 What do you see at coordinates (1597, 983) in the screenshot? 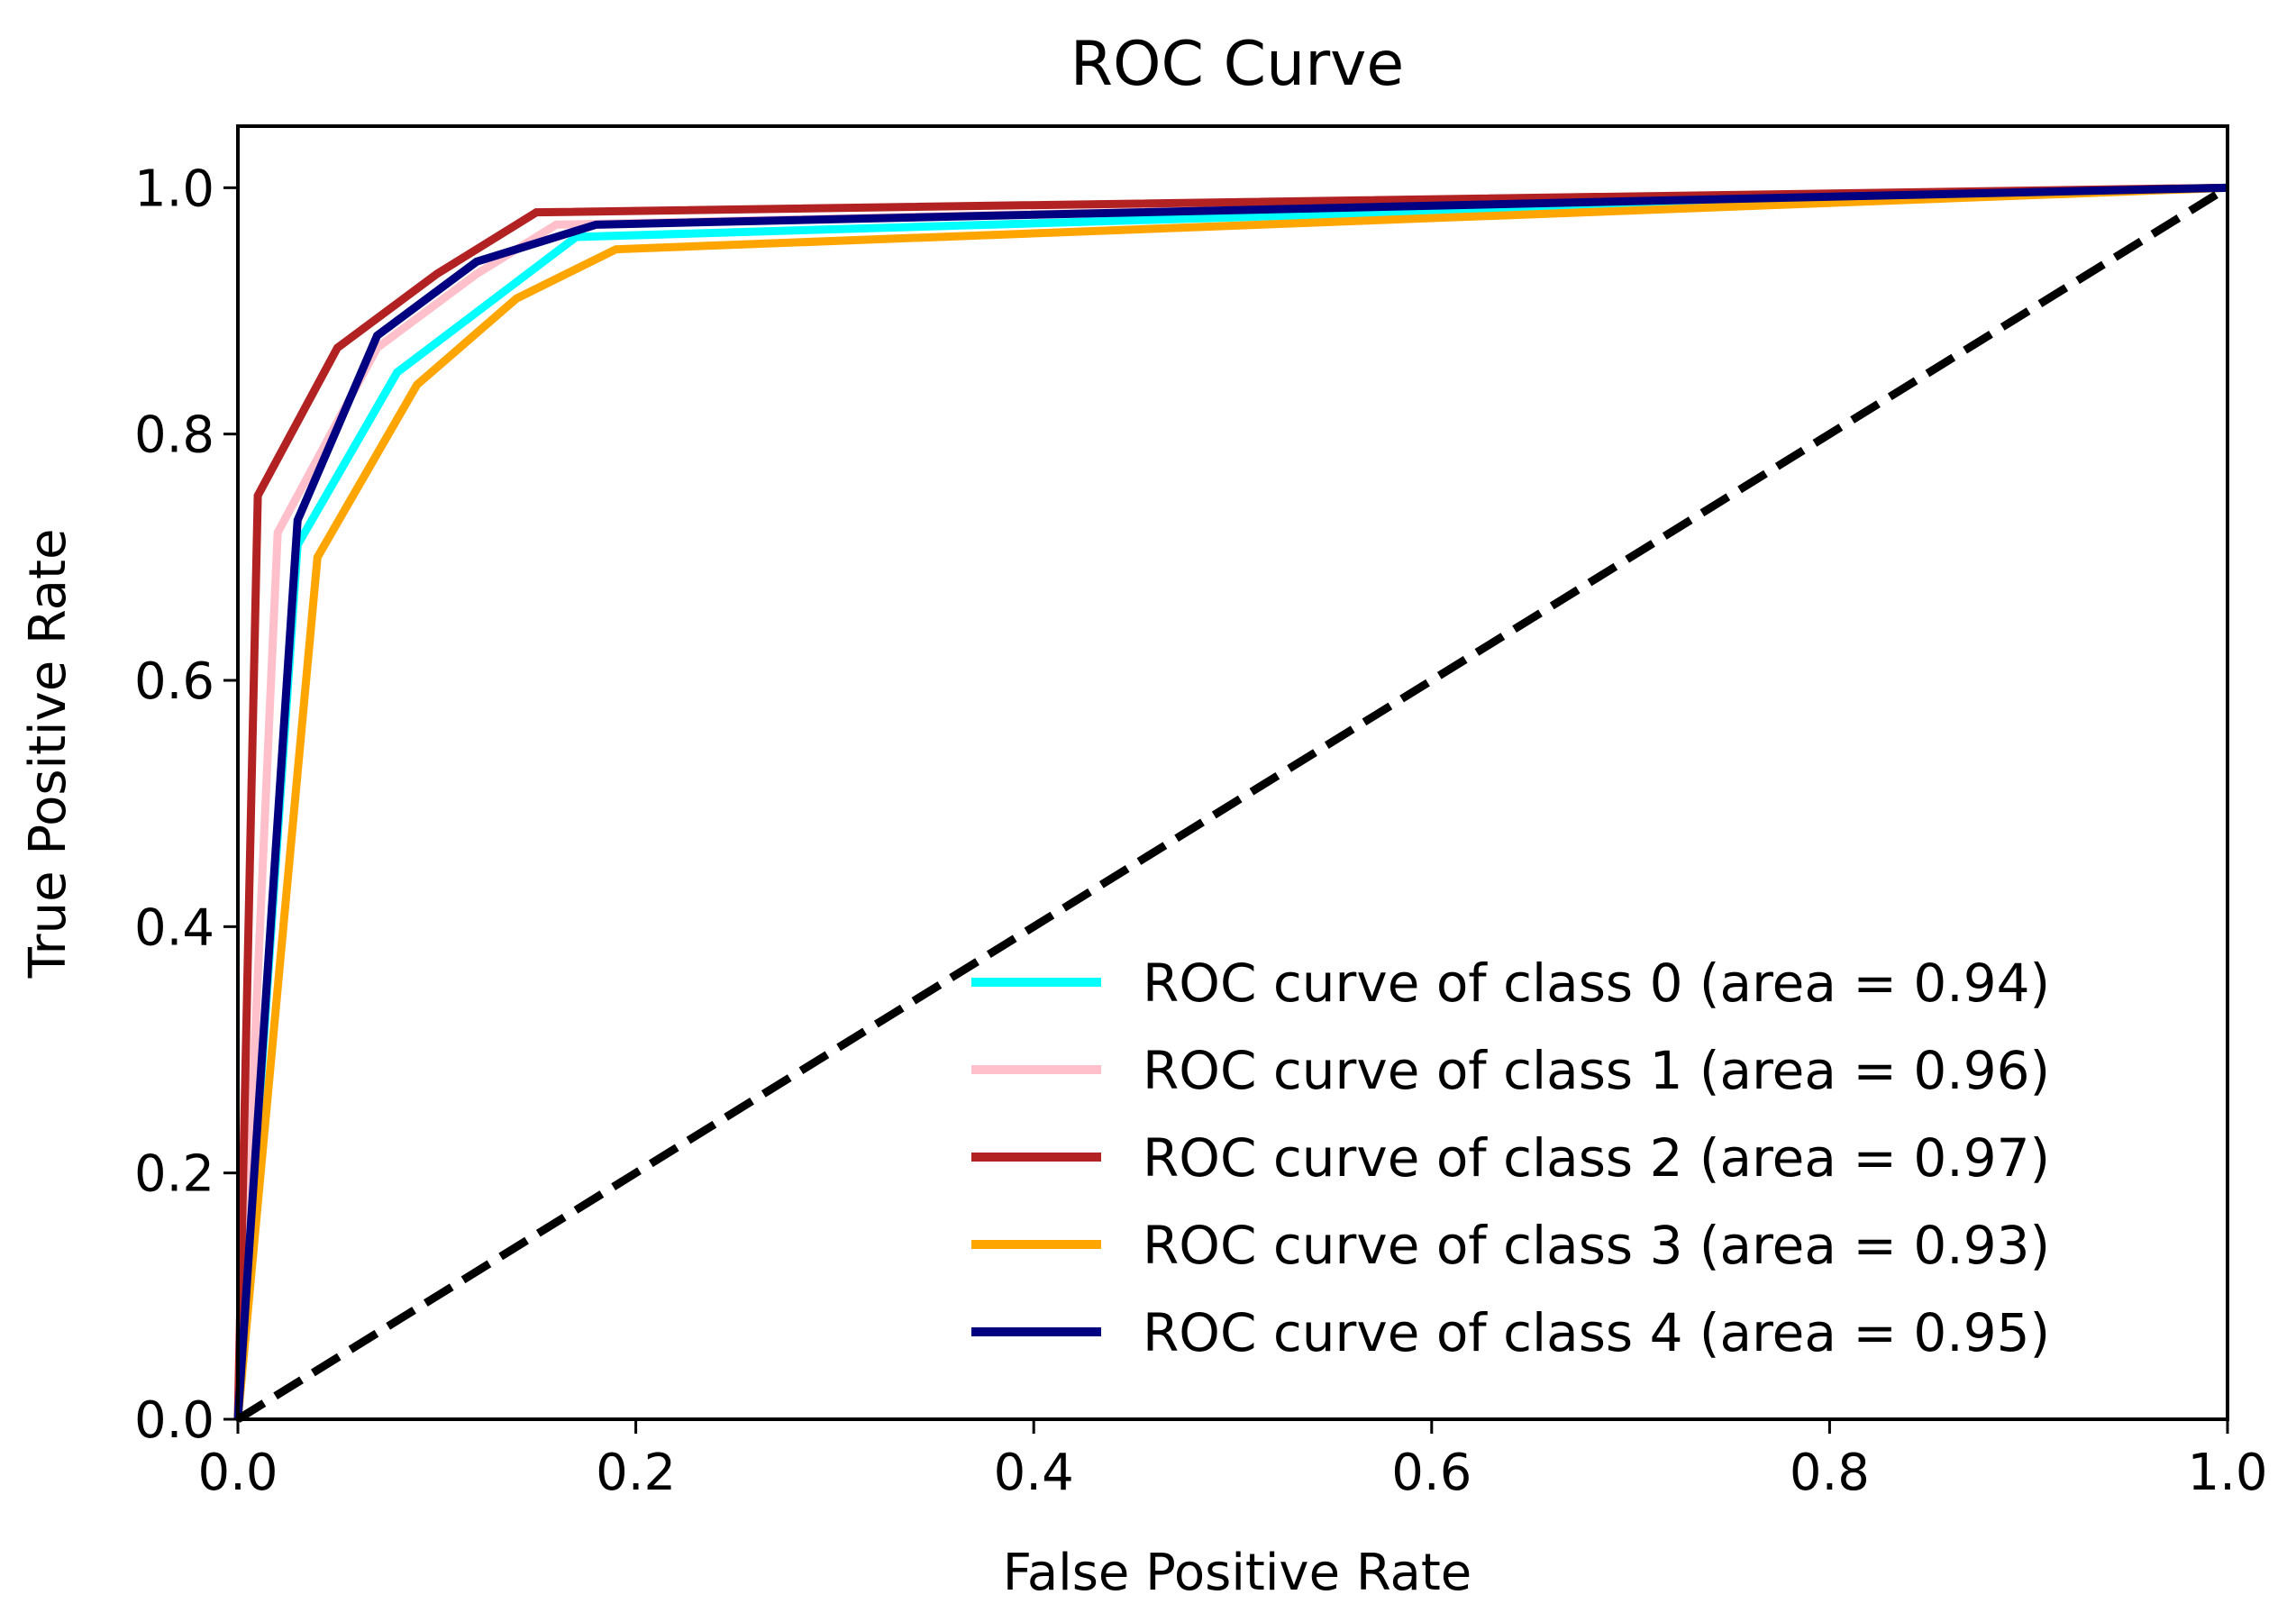
I see `legend-label-class-0: ROC curve of class 0 (area = 0.94)` at bounding box center [1597, 983].